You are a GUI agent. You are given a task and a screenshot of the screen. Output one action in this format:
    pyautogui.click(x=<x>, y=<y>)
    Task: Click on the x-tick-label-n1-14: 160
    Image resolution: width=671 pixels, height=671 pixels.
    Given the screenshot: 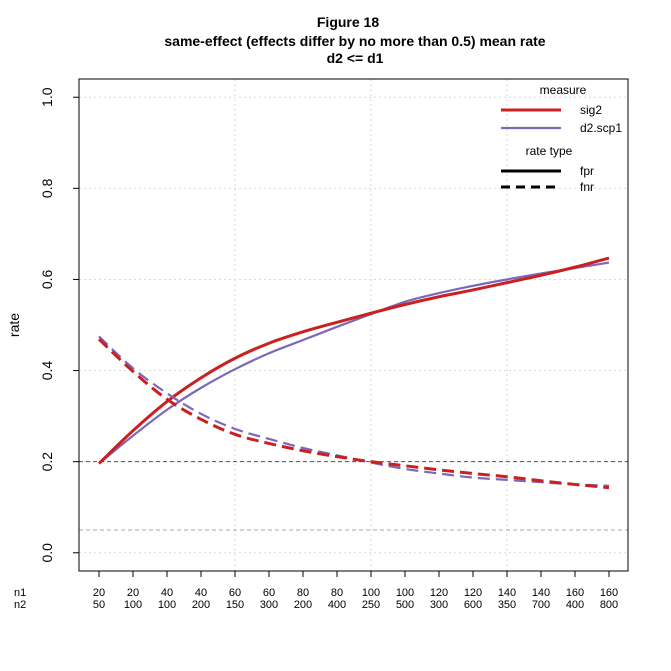 What is the action you would take?
    pyautogui.click(x=575, y=593)
    